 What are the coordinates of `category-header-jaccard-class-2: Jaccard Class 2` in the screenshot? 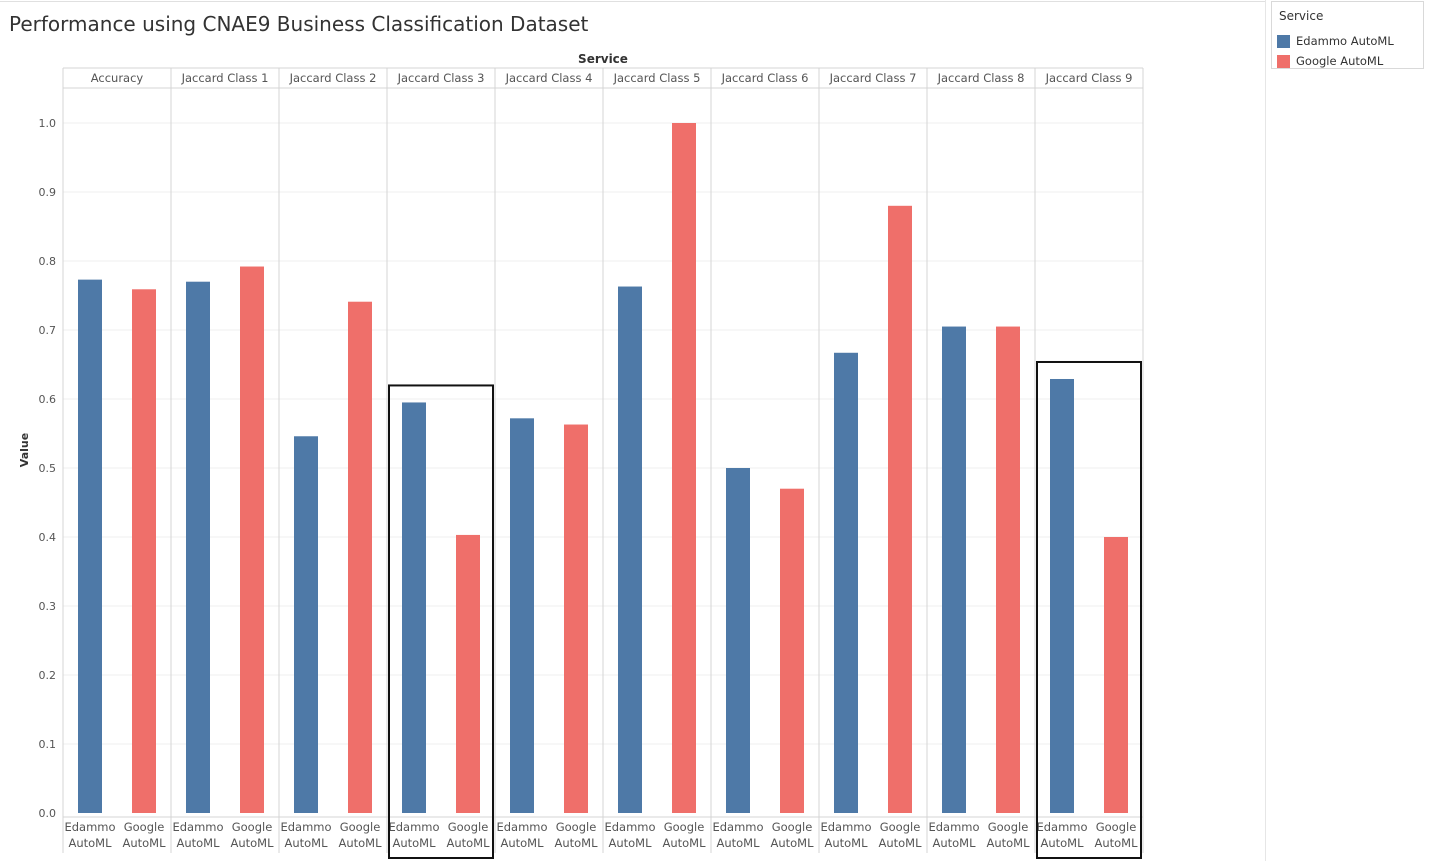 It's located at (333, 78).